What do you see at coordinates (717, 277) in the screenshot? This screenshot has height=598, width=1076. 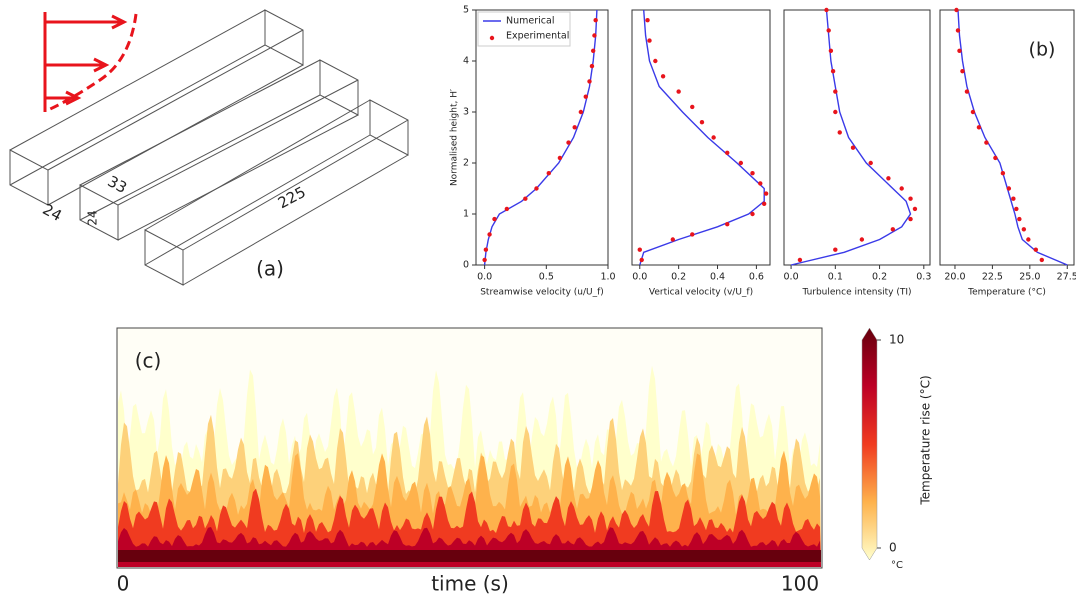 I see `x-tick-label: 0.4` at bounding box center [717, 277].